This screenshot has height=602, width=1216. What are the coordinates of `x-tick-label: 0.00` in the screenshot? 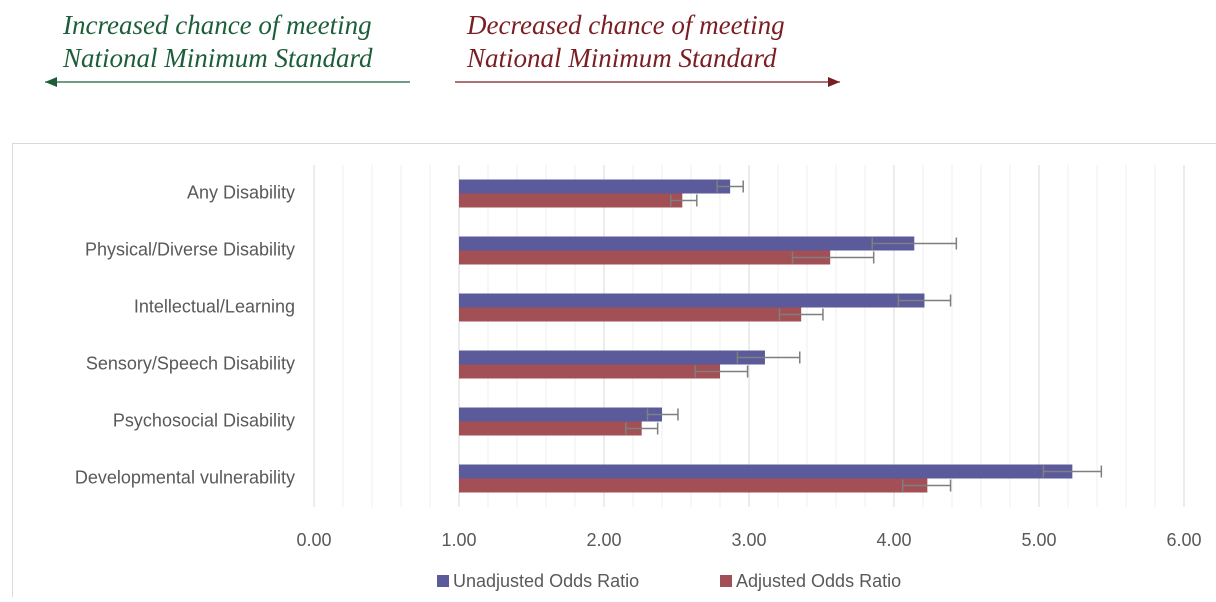 It's located at (313, 540).